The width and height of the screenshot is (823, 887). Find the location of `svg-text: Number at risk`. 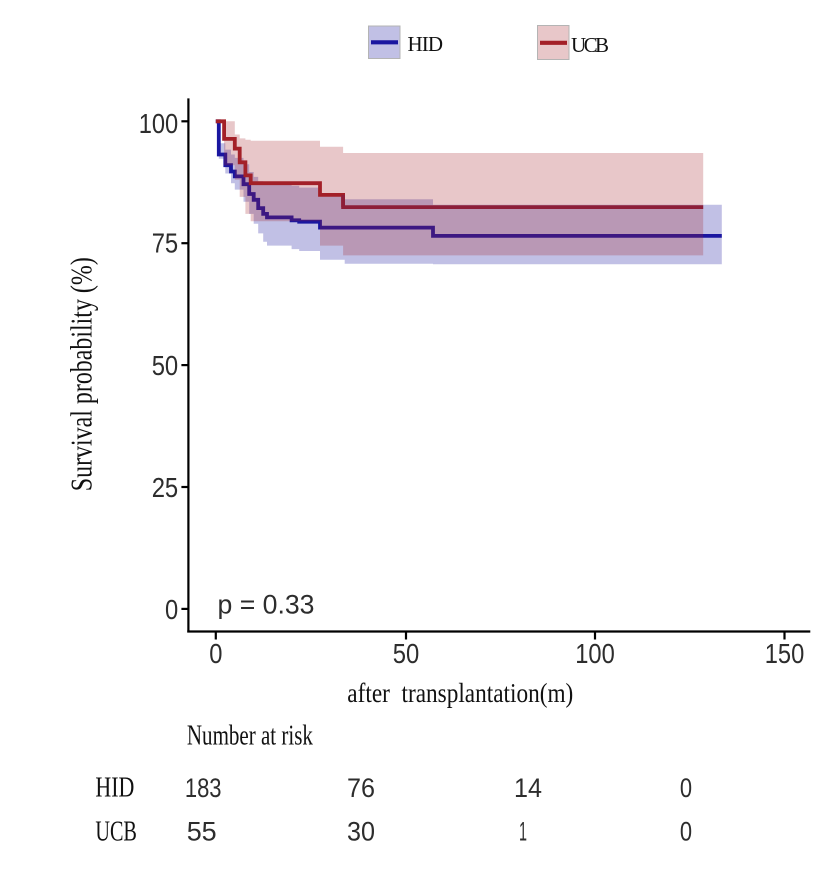

svg-text: Number at risk is located at coordinates (250, 736).